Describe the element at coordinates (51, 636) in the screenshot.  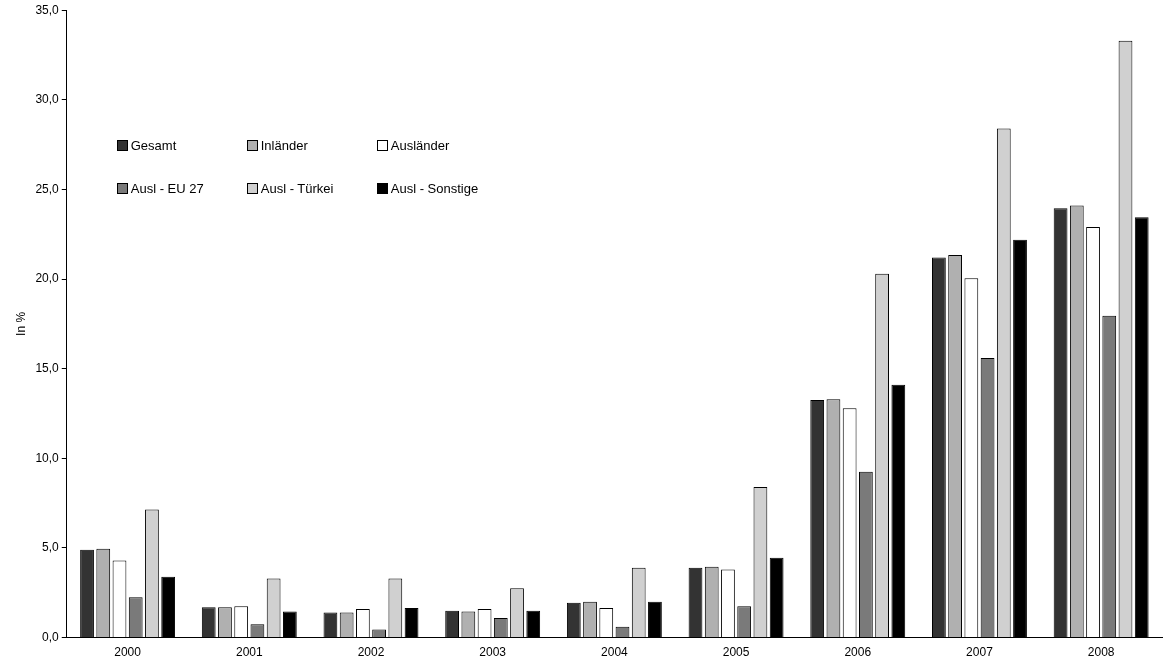
I see `y-tick-label: 0,0` at that location.